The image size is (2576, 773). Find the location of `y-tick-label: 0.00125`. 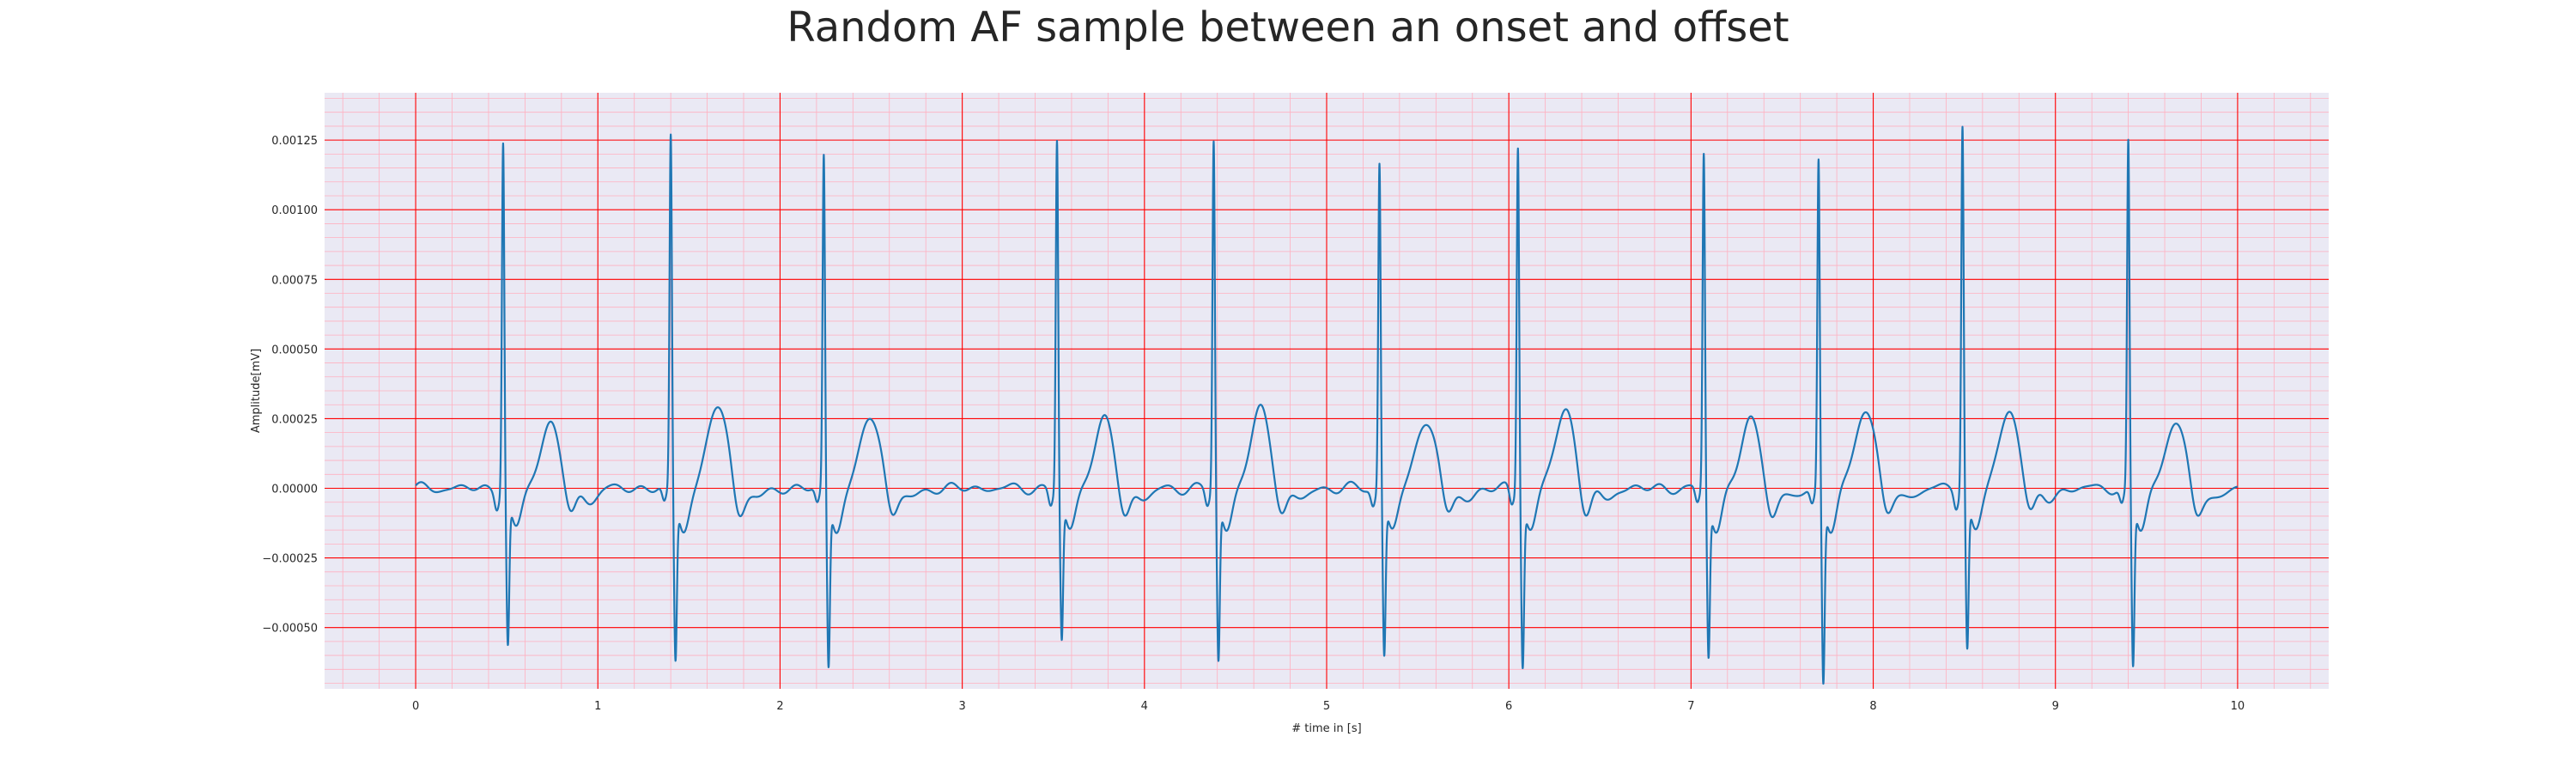

y-tick-label: 0.00125 is located at coordinates (294, 141).